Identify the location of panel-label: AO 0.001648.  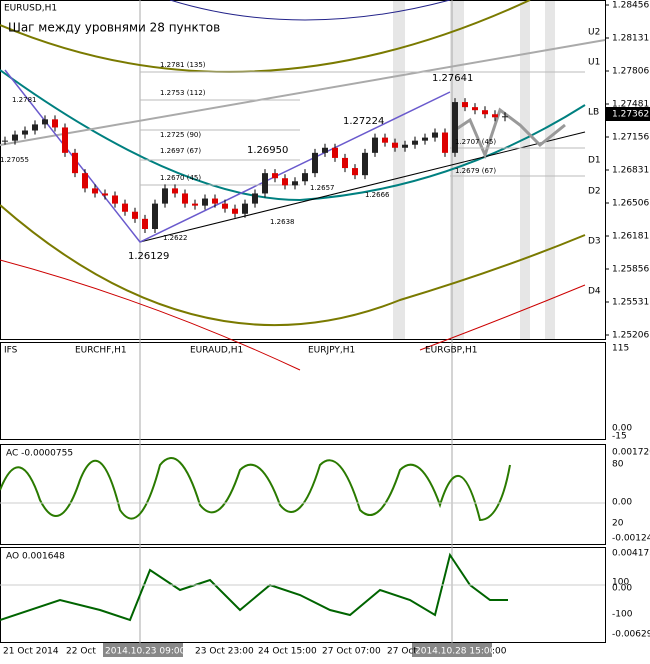
(35, 557).